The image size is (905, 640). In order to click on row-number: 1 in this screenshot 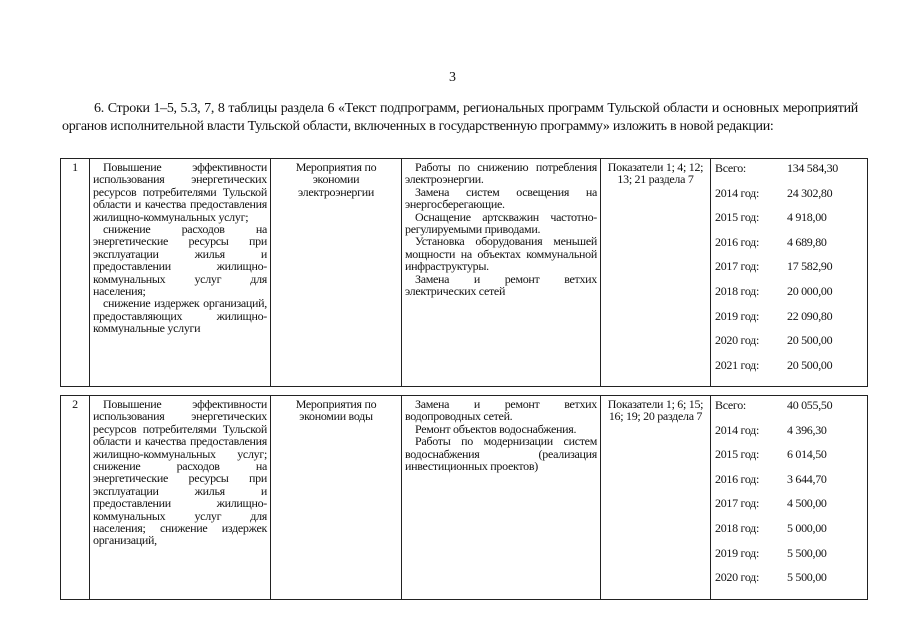, I will do `click(75, 272)`.